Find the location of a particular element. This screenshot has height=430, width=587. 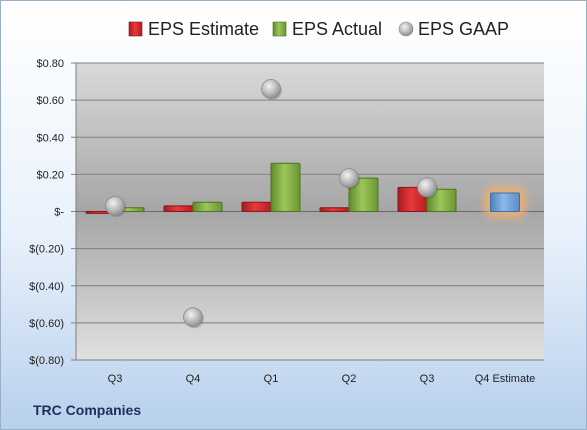

legend-actual-swatch is located at coordinates (279, 29).